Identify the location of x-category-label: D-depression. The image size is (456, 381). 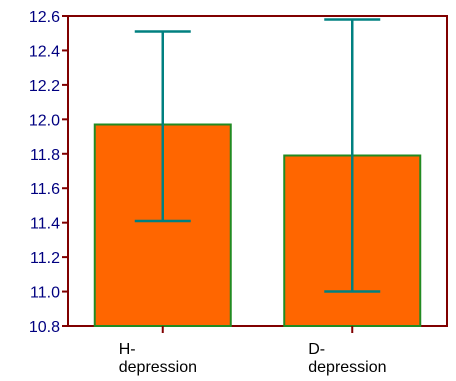
(347, 358).